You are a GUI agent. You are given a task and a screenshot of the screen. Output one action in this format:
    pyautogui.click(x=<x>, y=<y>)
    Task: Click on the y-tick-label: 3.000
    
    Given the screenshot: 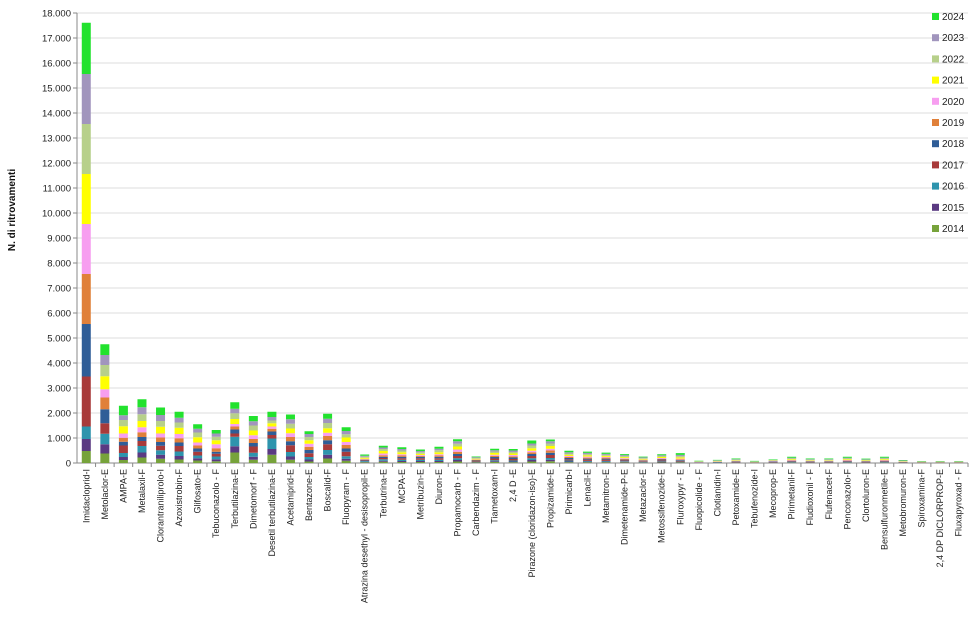 What is the action you would take?
    pyautogui.click(x=59, y=389)
    